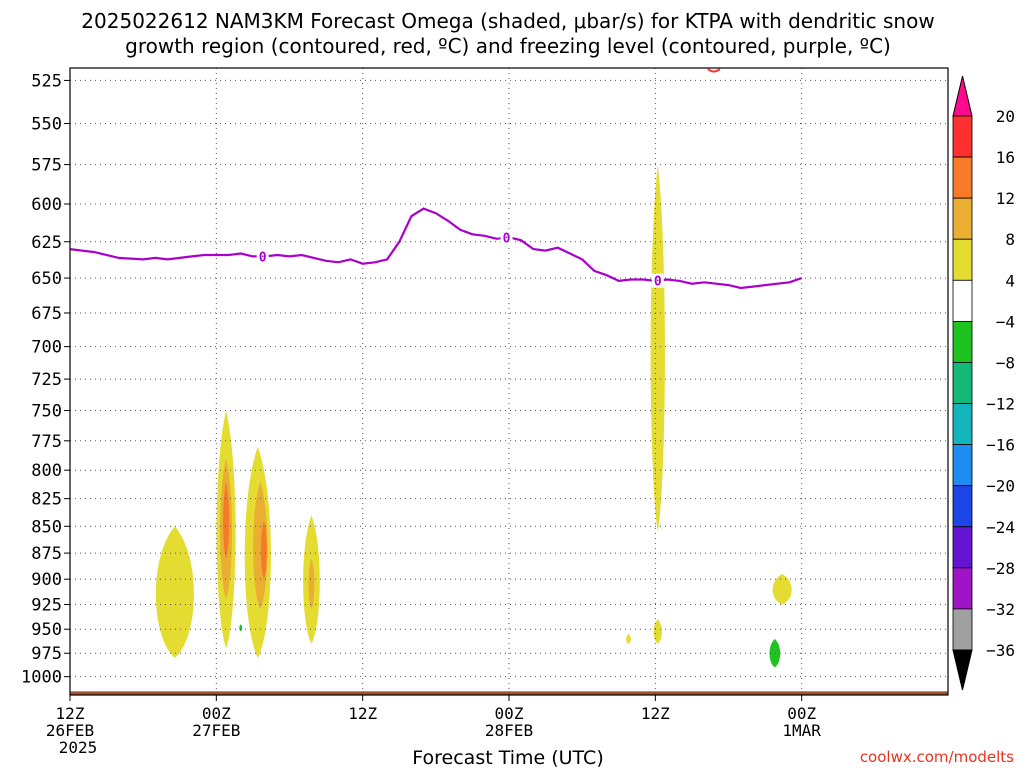 This screenshot has width=1024, height=768. What do you see at coordinates (1000, 527) in the screenshot?
I see `colorbar-label: −24` at bounding box center [1000, 527].